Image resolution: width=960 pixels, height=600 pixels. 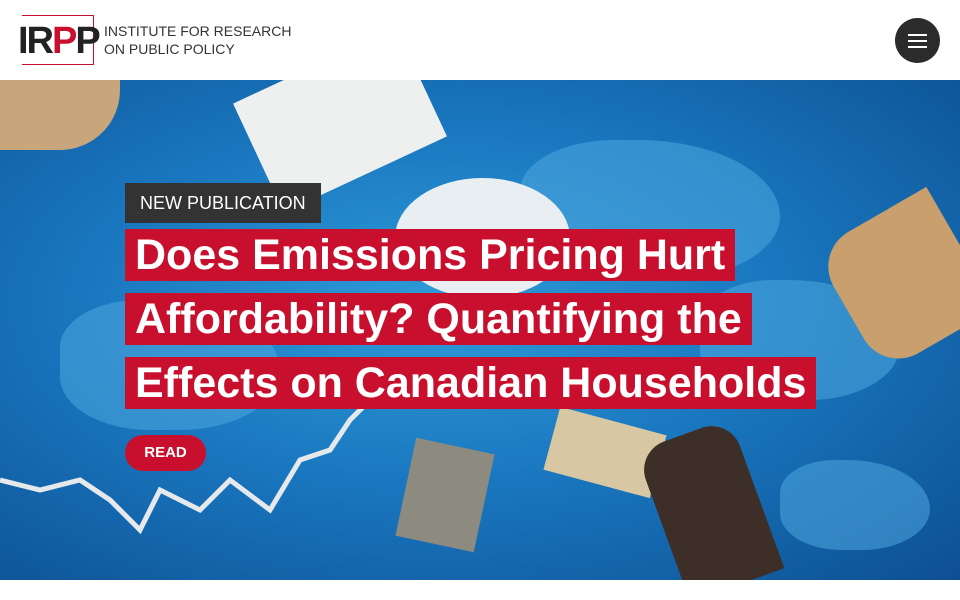 What do you see at coordinates (198, 31) in the screenshot?
I see `institute-line-1: INSTITUTE FOR RESEARCH` at bounding box center [198, 31].